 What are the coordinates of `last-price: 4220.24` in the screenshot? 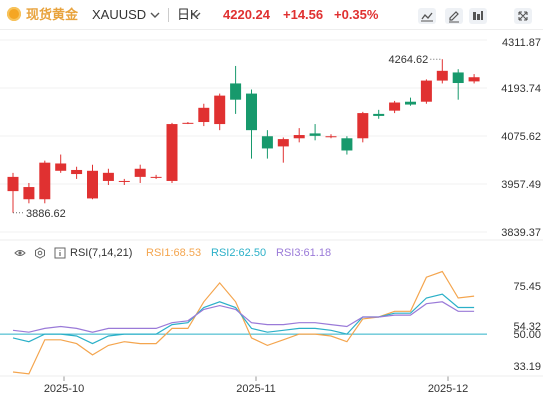 It's located at (246, 14).